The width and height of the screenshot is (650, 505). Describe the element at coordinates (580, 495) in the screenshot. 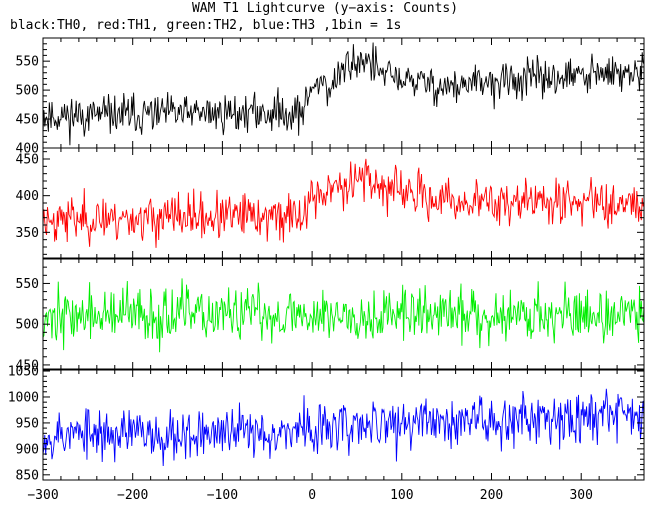

I see `x-tick-label: 300` at that location.